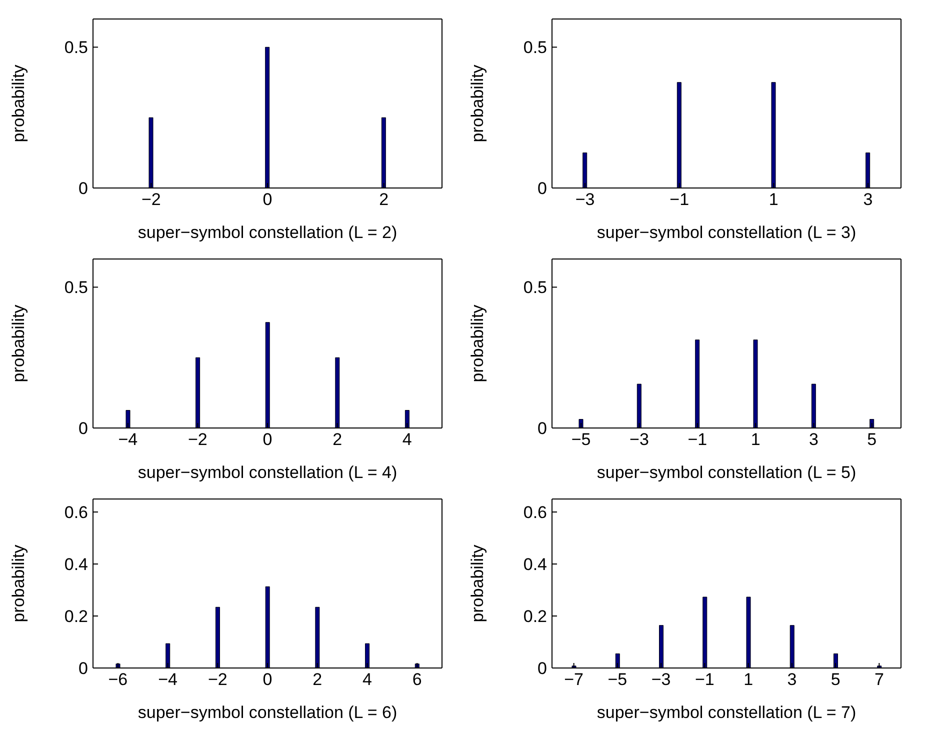 The height and width of the screenshot is (729, 934). What do you see at coordinates (726, 712) in the screenshot?
I see `x-axis-title: super−symbol constellation (L = 7)` at bounding box center [726, 712].